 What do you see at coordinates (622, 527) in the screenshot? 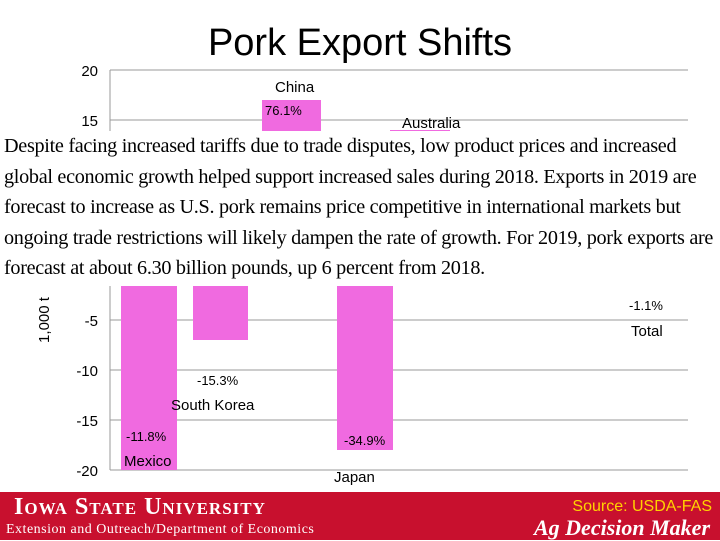
I see `brand-logo: Ag Decision Maker` at bounding box center [622, 527].